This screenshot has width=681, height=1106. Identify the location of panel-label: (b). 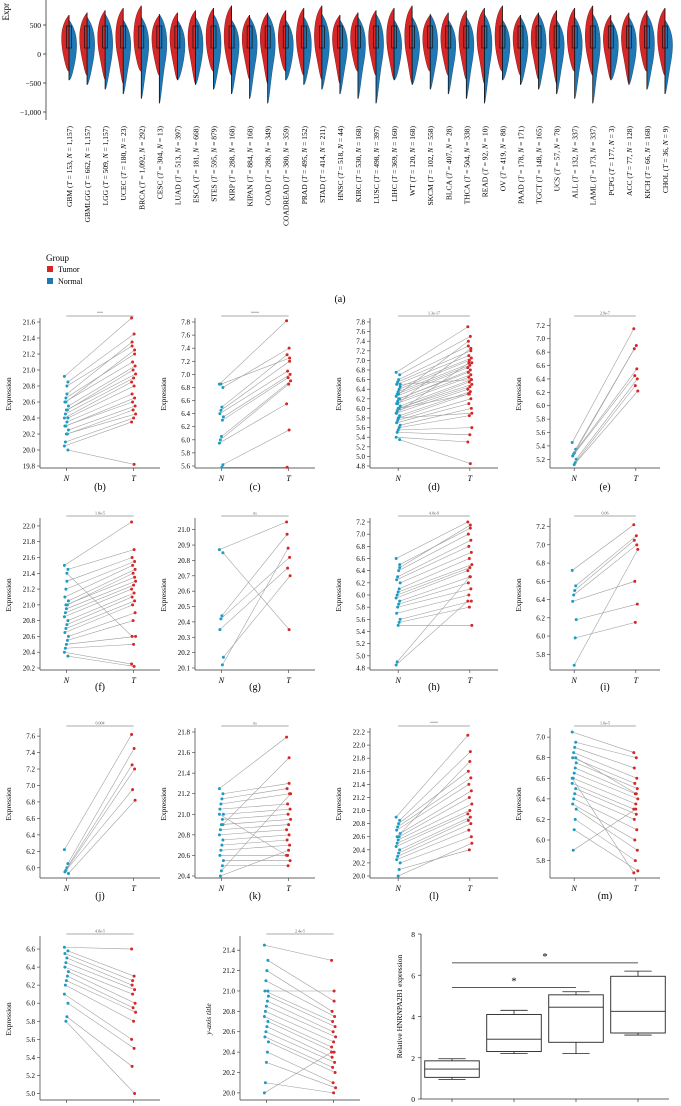
(100, 487).